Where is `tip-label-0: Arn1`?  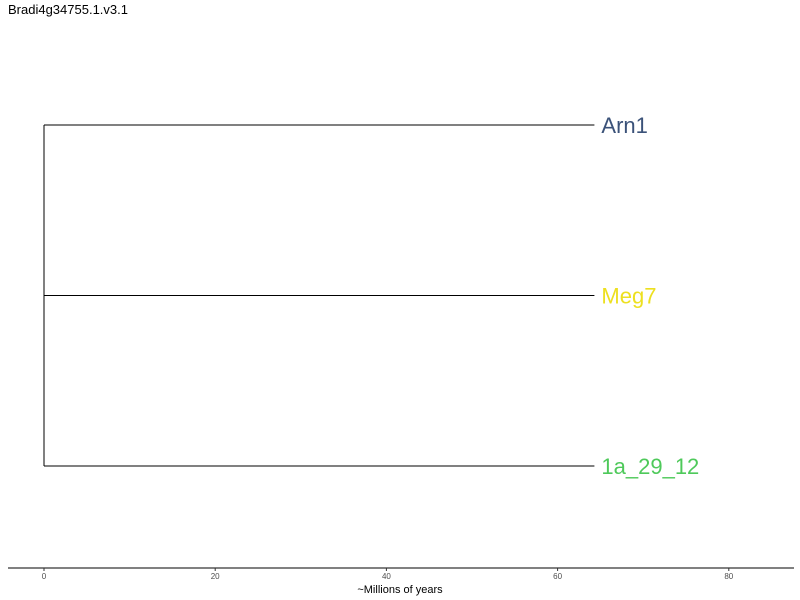
tip-label-0: Arn1 is located at coordinates (624, 125).